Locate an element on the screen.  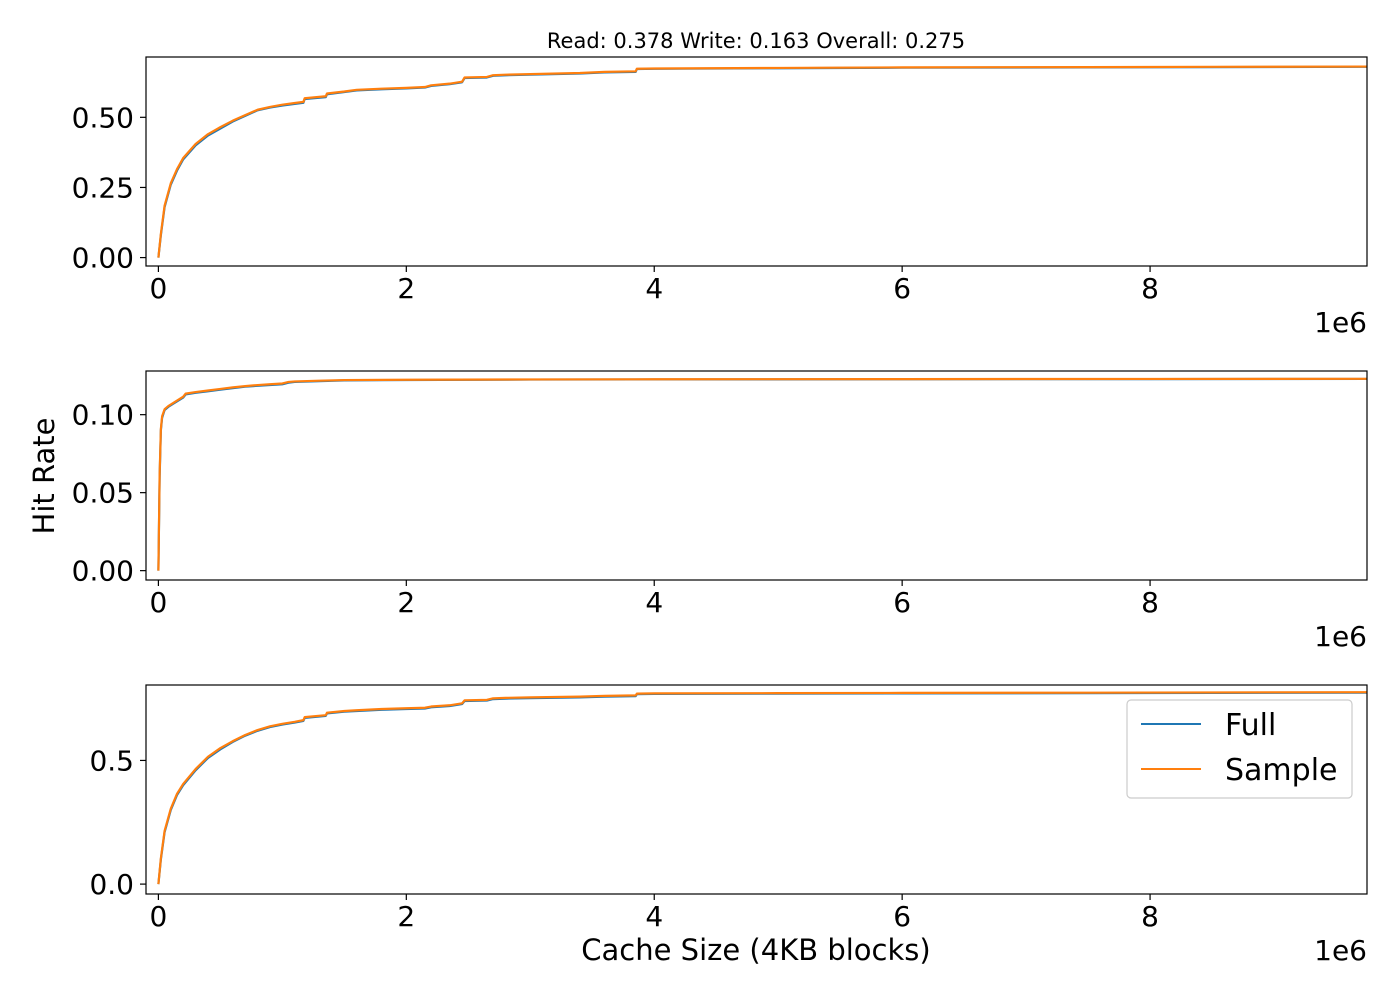
x-tick-label-overall: 8 is located at coordinates (1150, 916).